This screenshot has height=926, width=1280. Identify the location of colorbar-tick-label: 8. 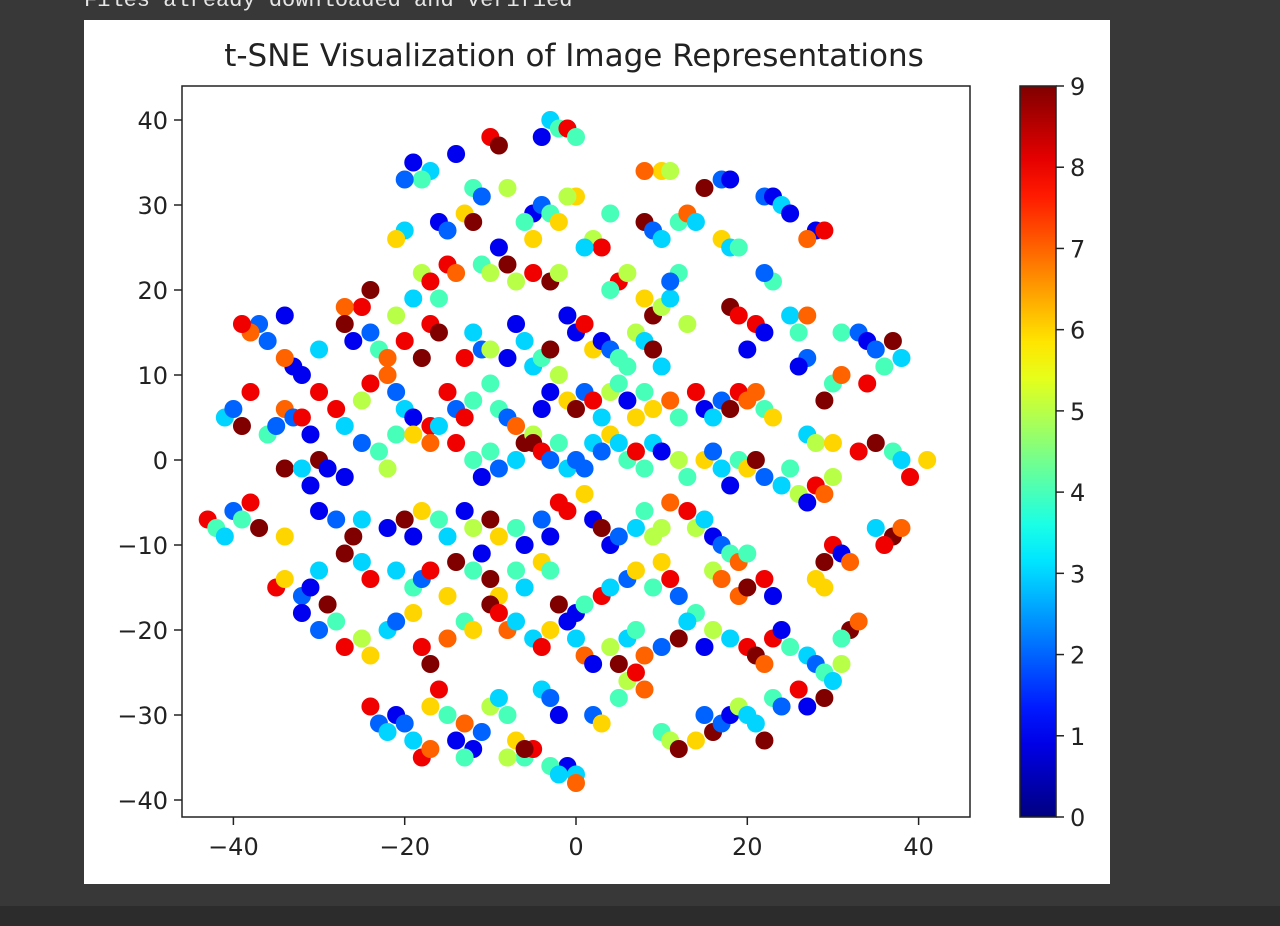
(1077, 168).